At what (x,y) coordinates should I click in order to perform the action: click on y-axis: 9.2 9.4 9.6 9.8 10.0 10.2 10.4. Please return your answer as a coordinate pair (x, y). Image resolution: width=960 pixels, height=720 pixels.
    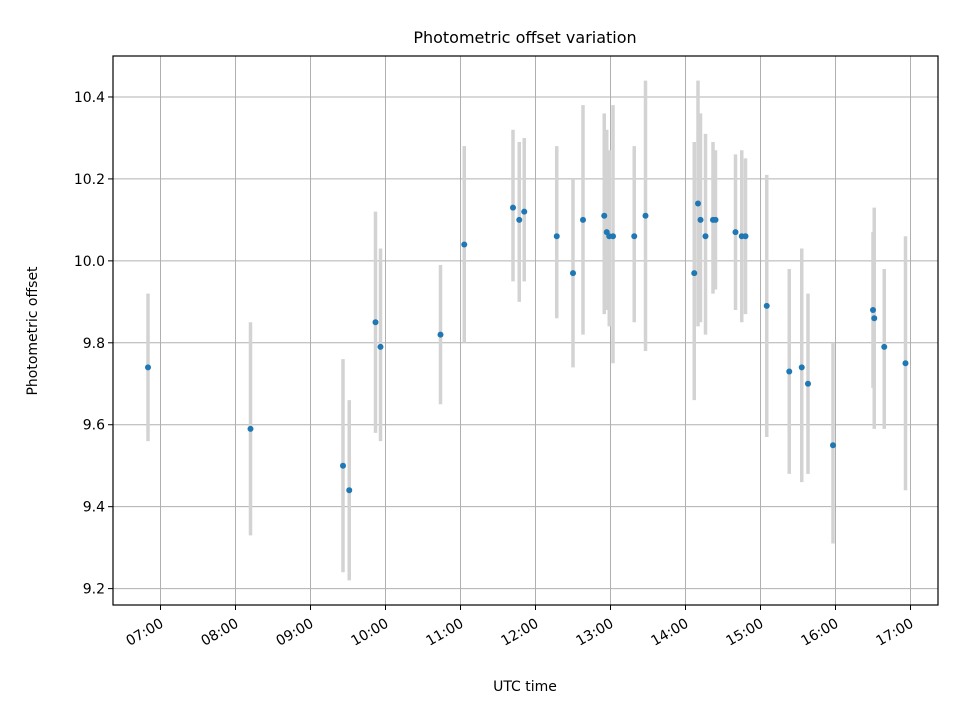
    Looking at the image, I should click on (93, 344).